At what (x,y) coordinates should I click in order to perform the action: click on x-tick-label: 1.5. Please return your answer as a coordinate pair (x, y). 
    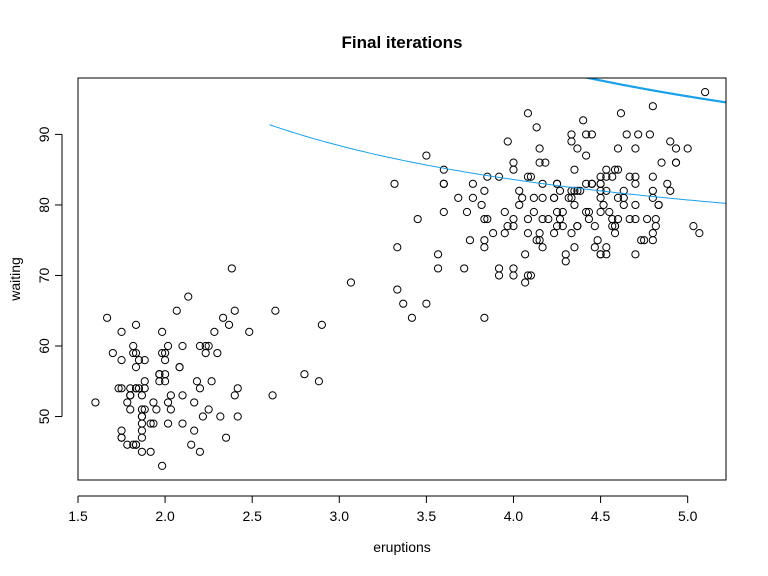
    Looking at the image, I should click on (78, 516).